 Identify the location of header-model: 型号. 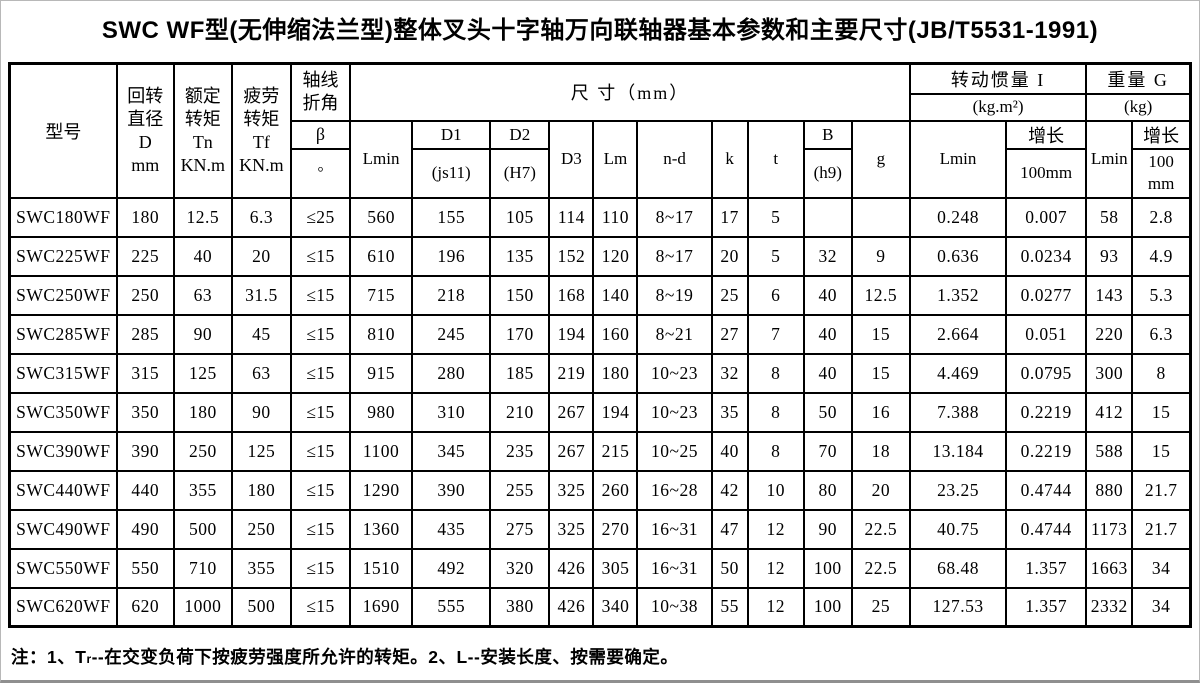
(63, 130).